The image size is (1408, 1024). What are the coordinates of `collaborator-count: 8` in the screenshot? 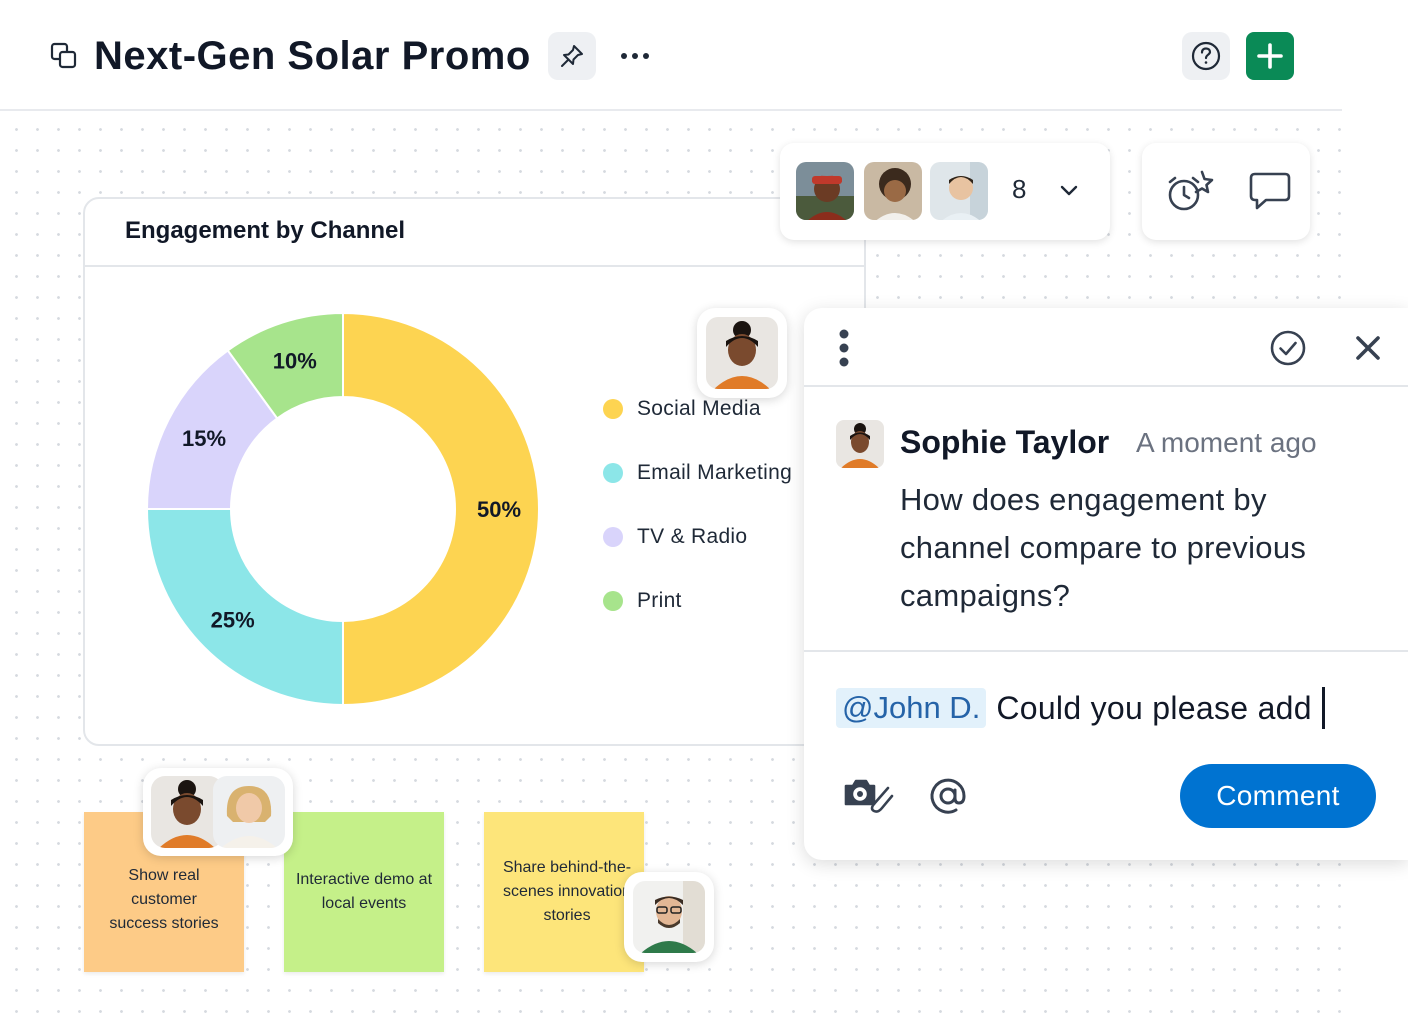 It's located at (1019, 189).